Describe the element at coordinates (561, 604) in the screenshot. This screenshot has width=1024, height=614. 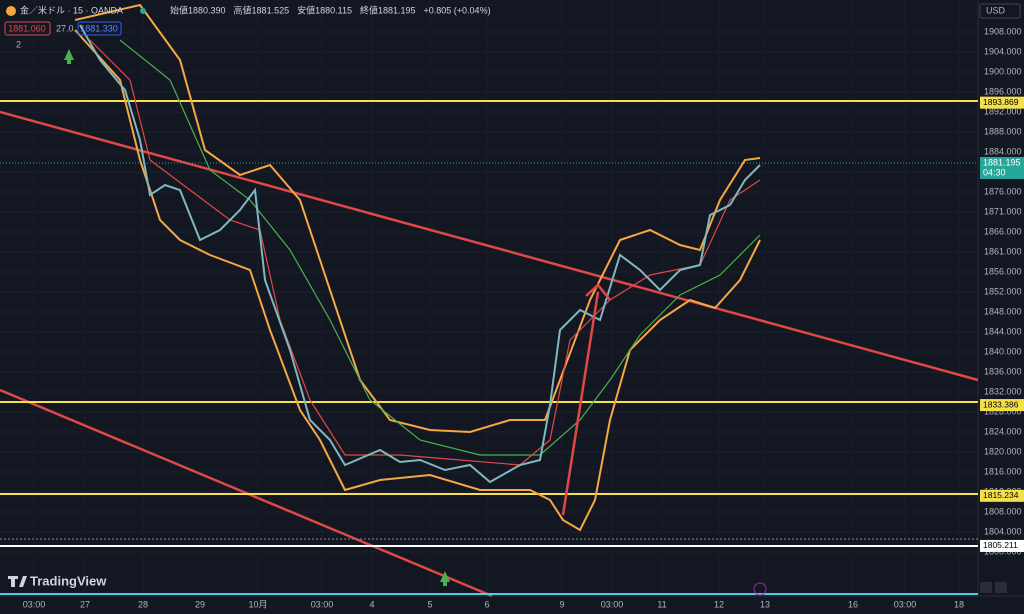
I see `time-tick-label: 9` at that location.